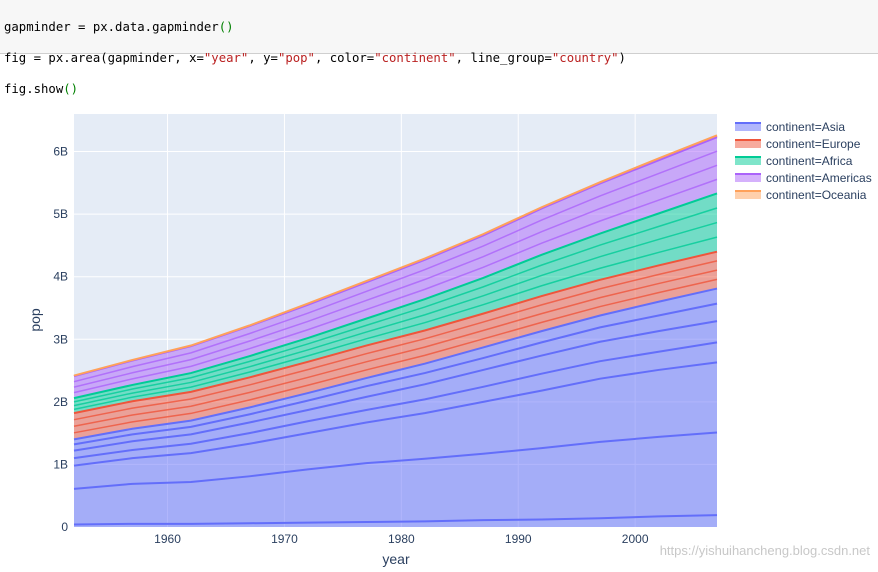  I want to click on x-tick-label: 1980, so click(401, 539).